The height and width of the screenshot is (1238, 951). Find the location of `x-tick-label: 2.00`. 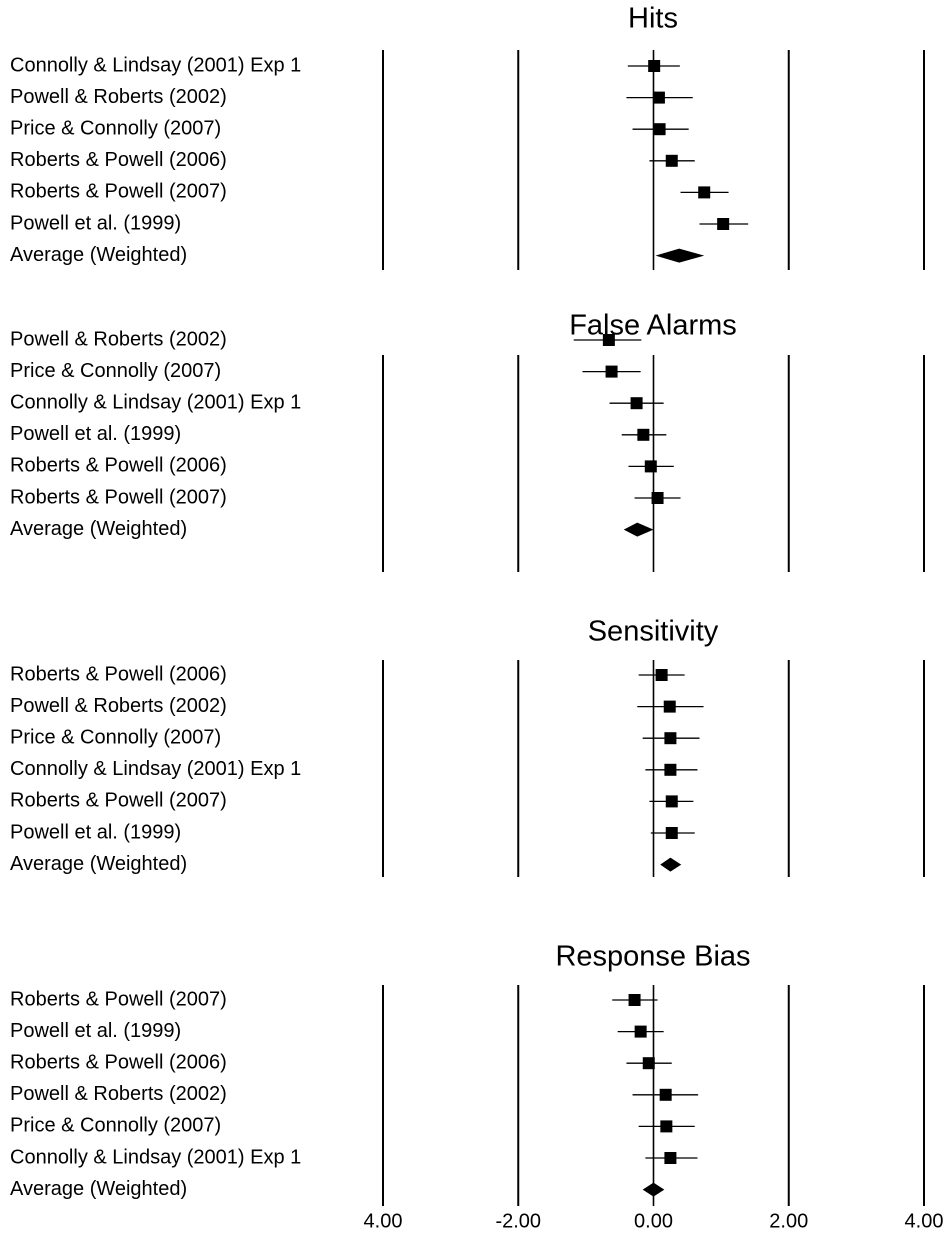

x-tick-label: 2.00 is located at coordinates (788, 1221).